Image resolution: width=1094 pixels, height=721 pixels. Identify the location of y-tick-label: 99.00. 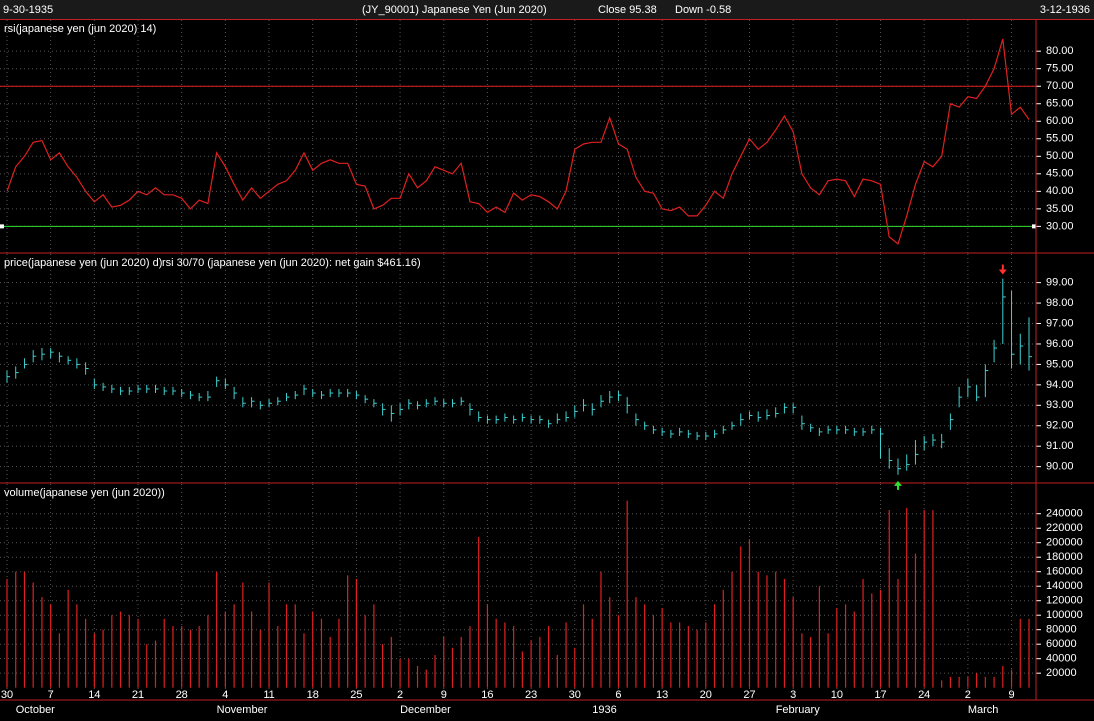
(1060, 283).